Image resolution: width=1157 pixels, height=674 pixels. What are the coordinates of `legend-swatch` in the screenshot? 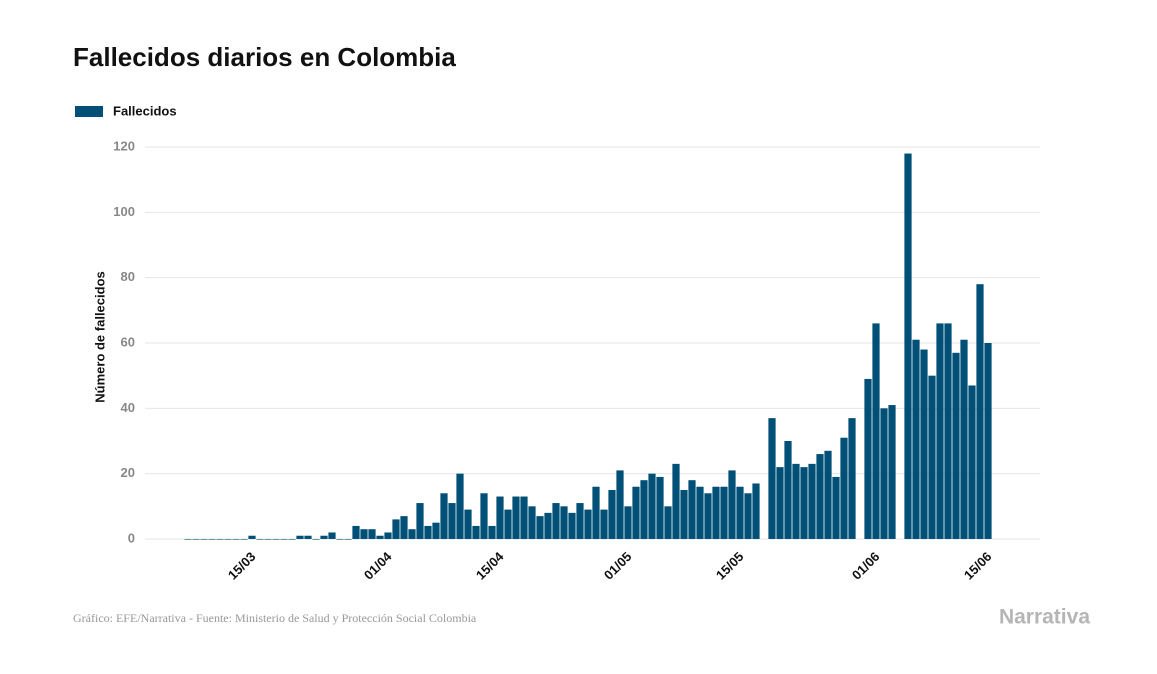 It's located at (89, 111).